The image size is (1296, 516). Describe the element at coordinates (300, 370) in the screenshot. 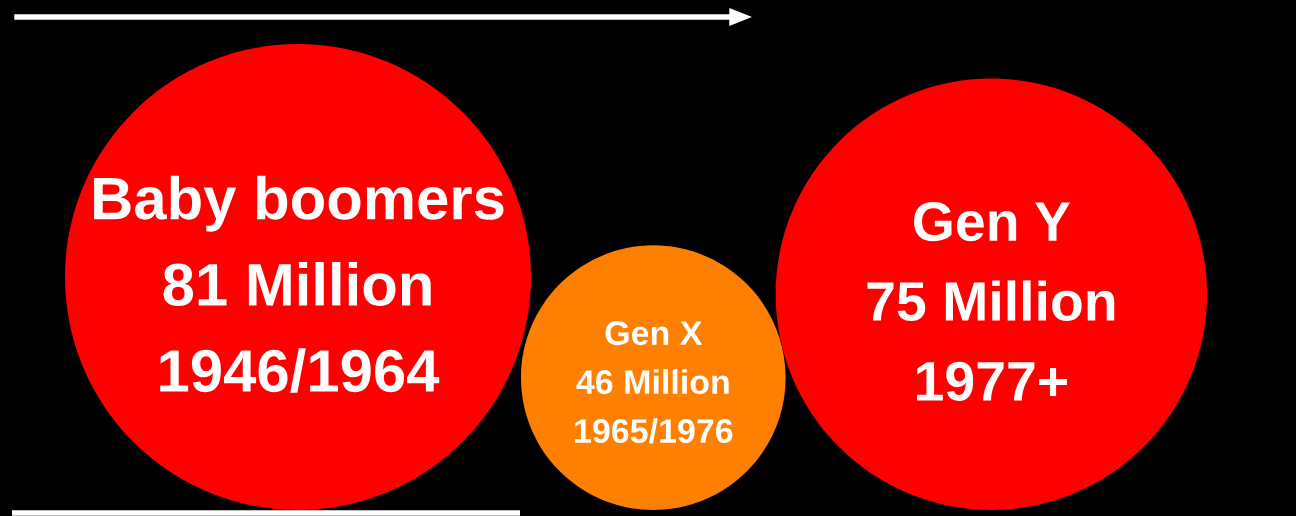

I see `text: 1946/1964` at that location.